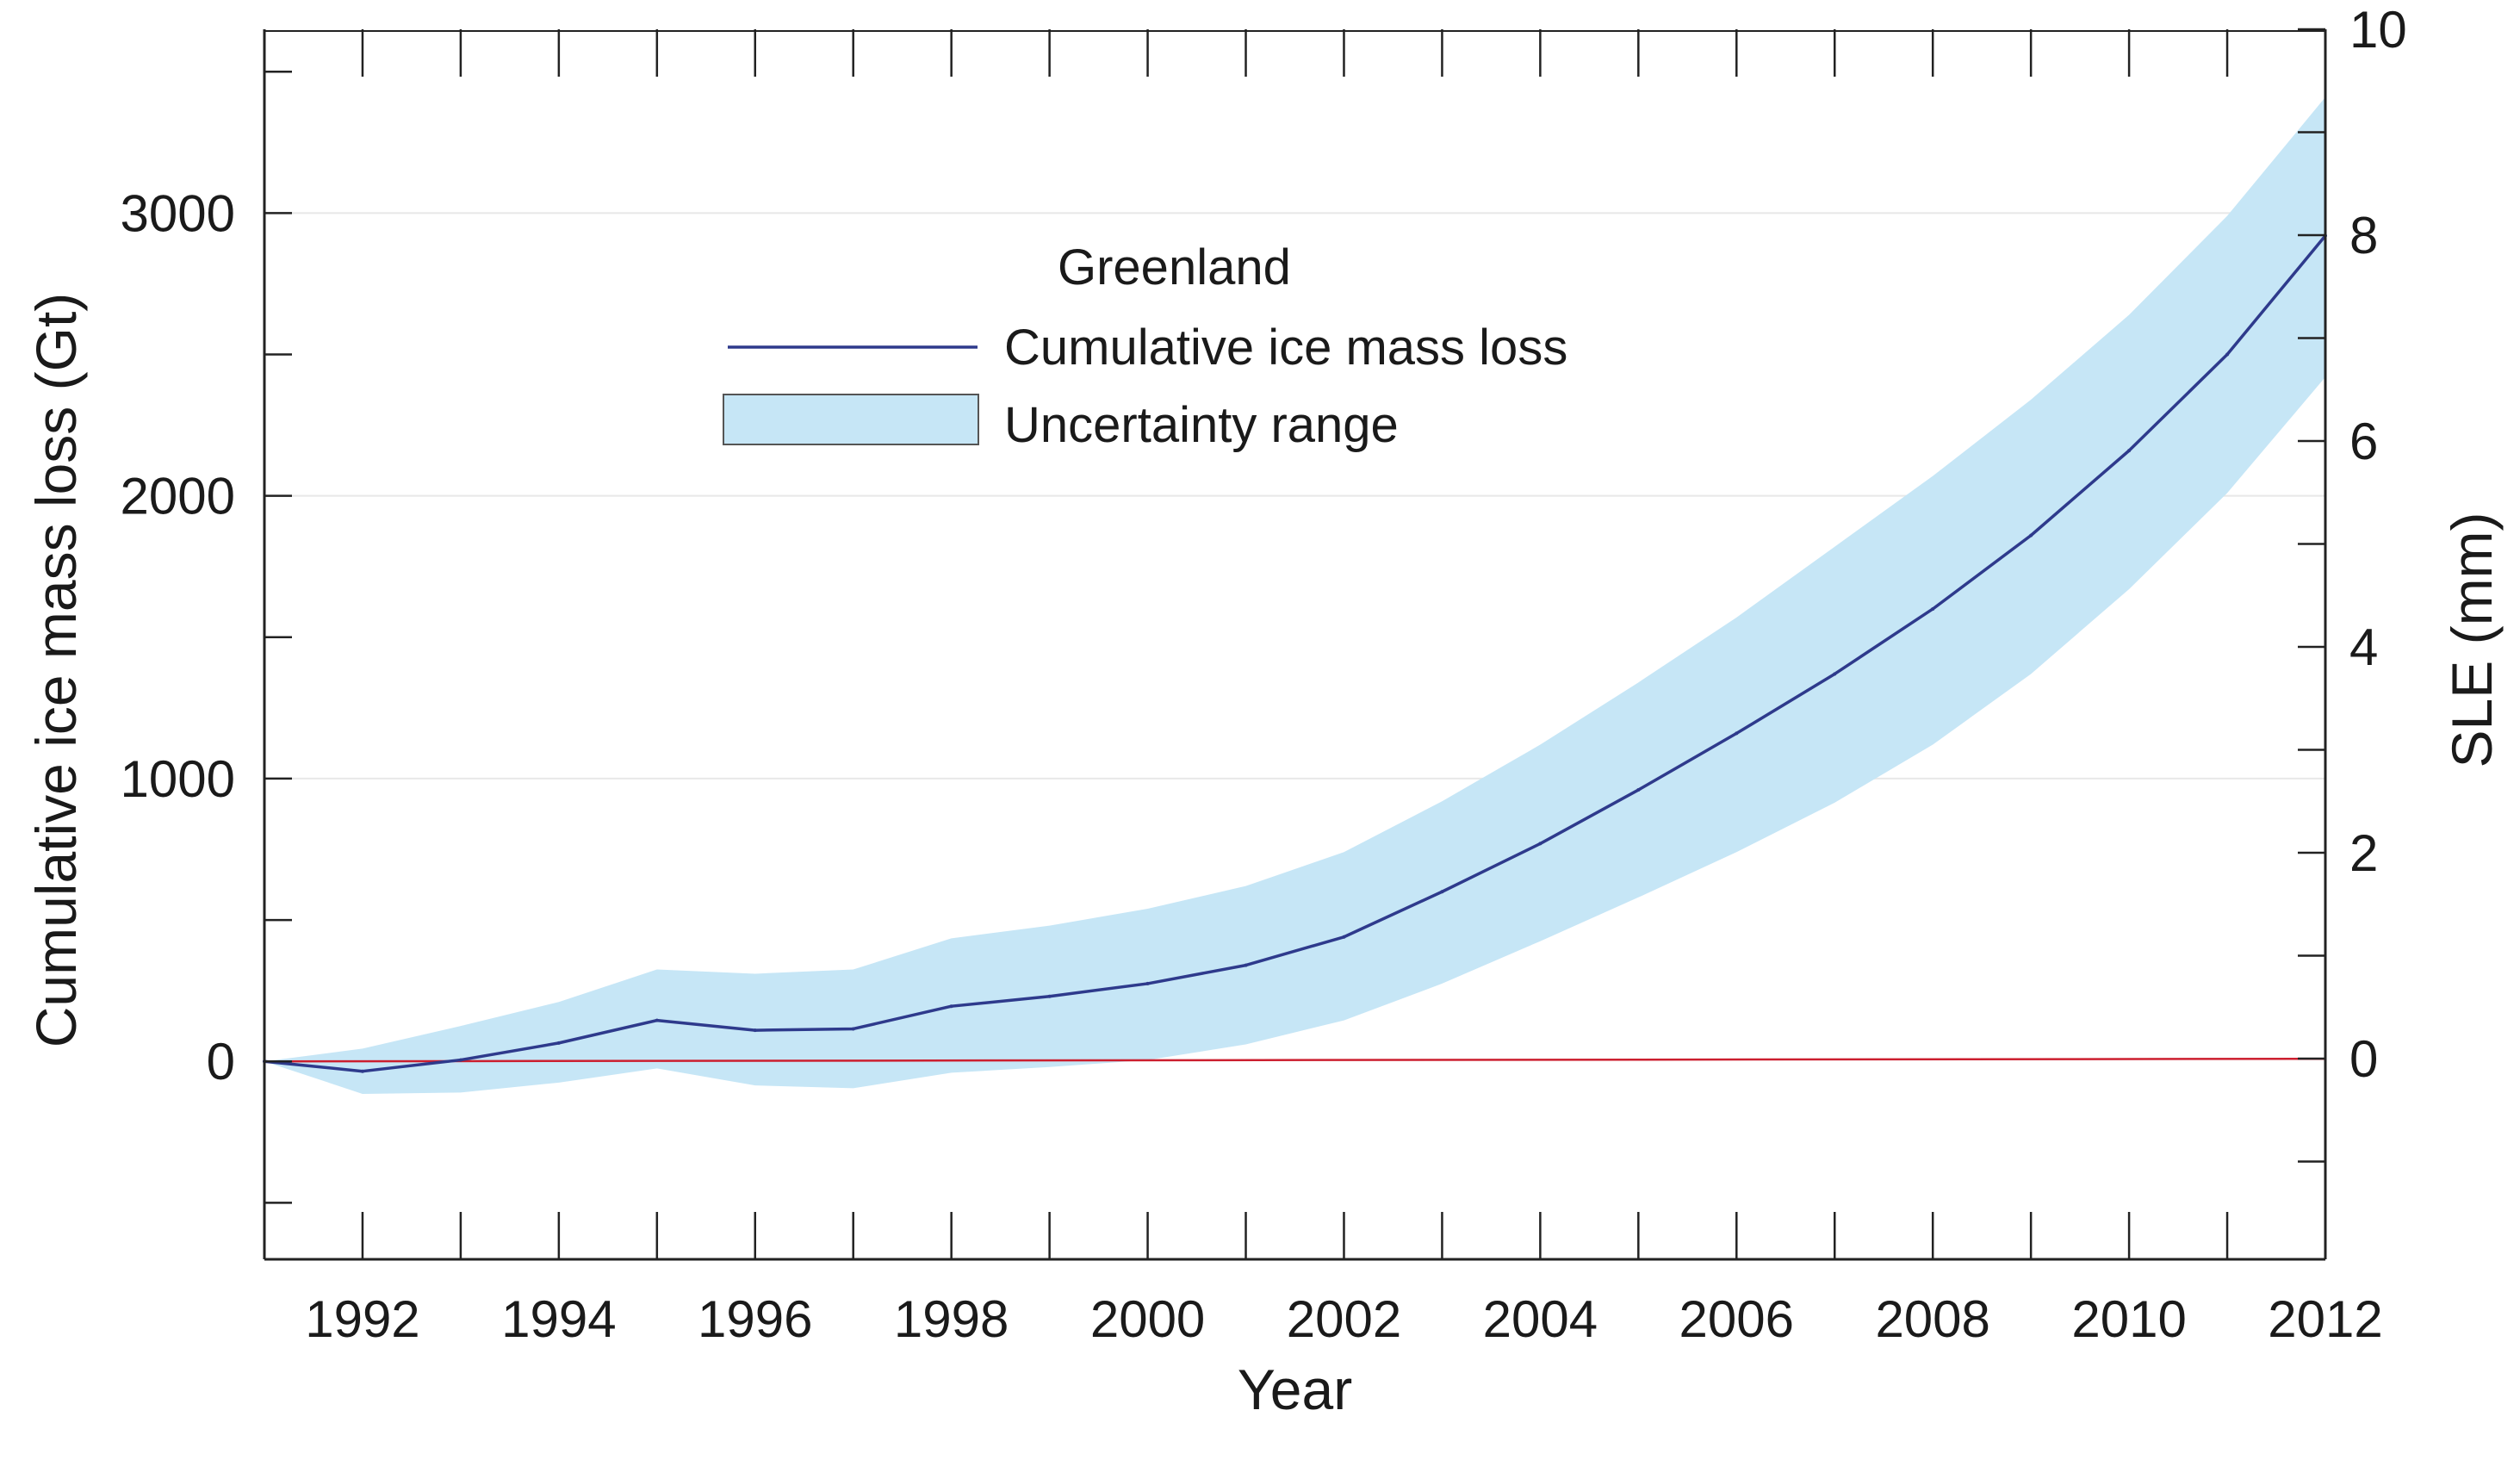  Describe the element at coordinates (951, 1319) in the screenshot. I see `x-tick-label: 1998` at that location.